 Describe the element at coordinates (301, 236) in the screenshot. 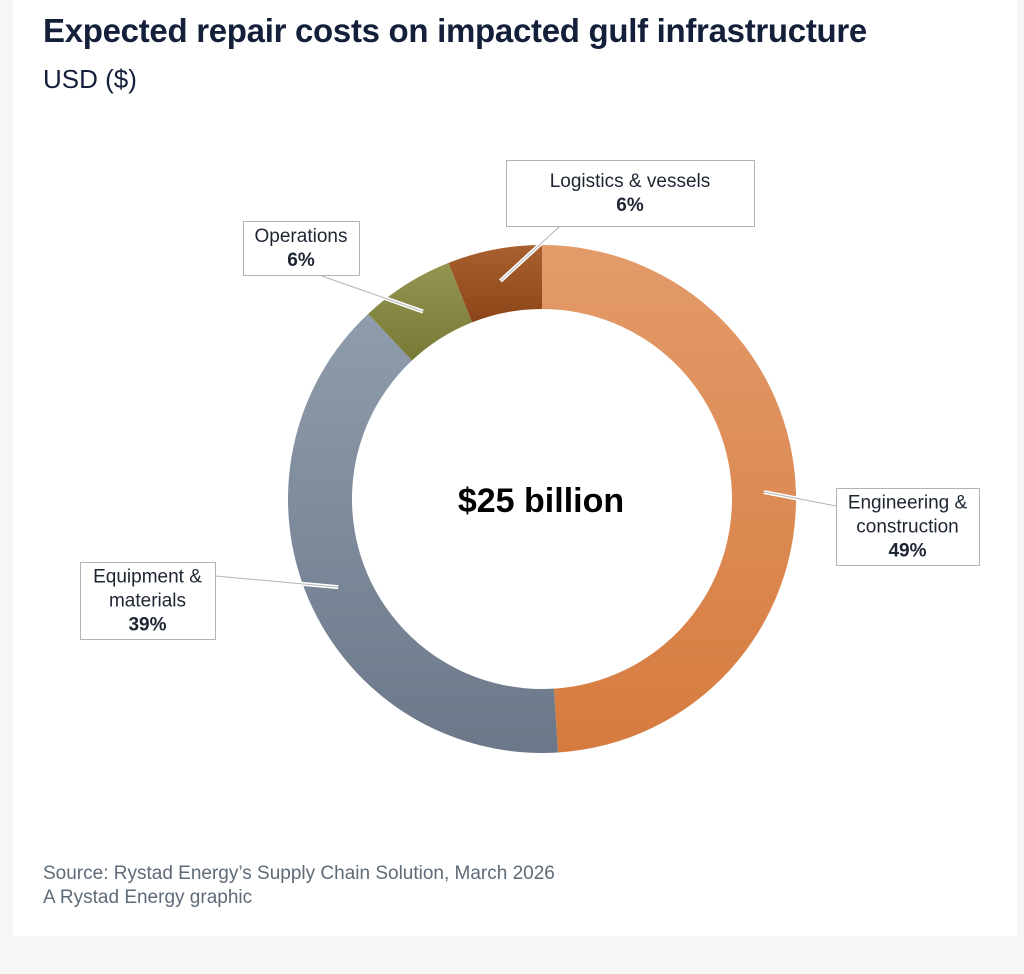

I see `callout-label: Operations` at that location.